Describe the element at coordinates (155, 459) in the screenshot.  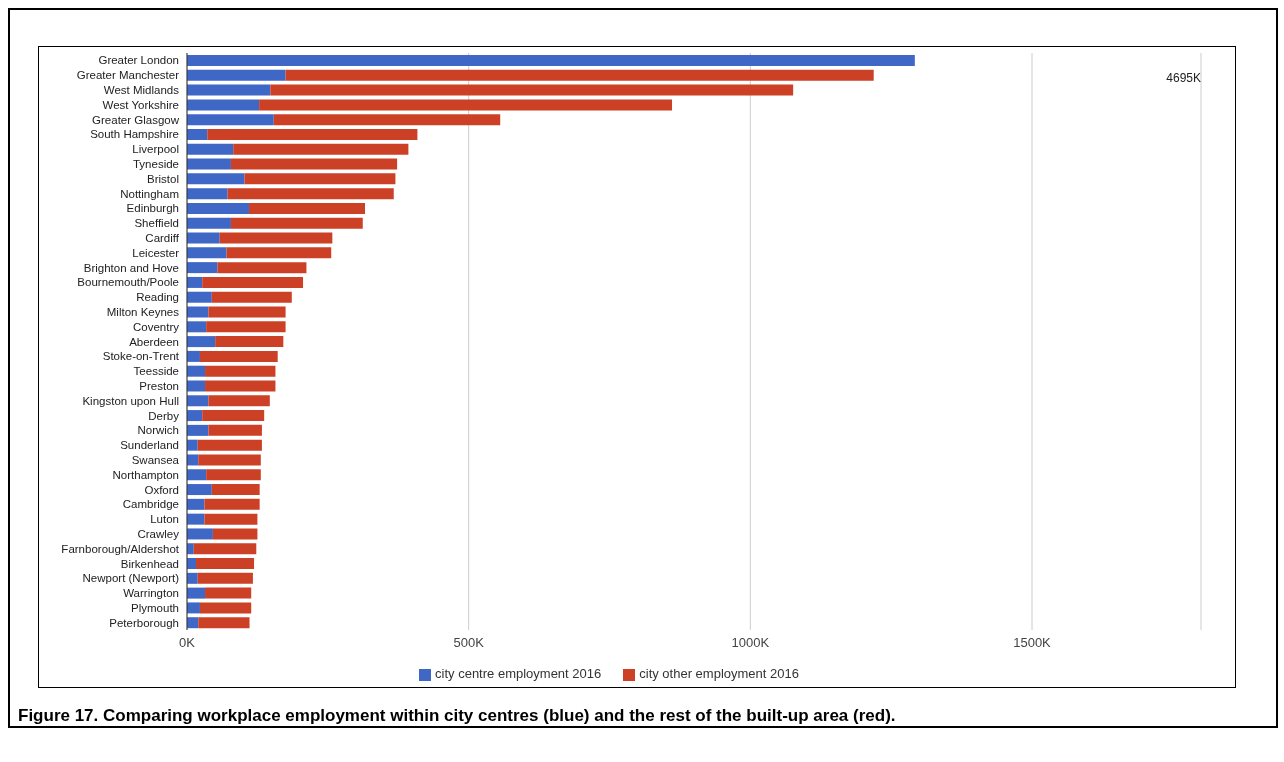
I see `y-tick-label: Swansea` at that location.